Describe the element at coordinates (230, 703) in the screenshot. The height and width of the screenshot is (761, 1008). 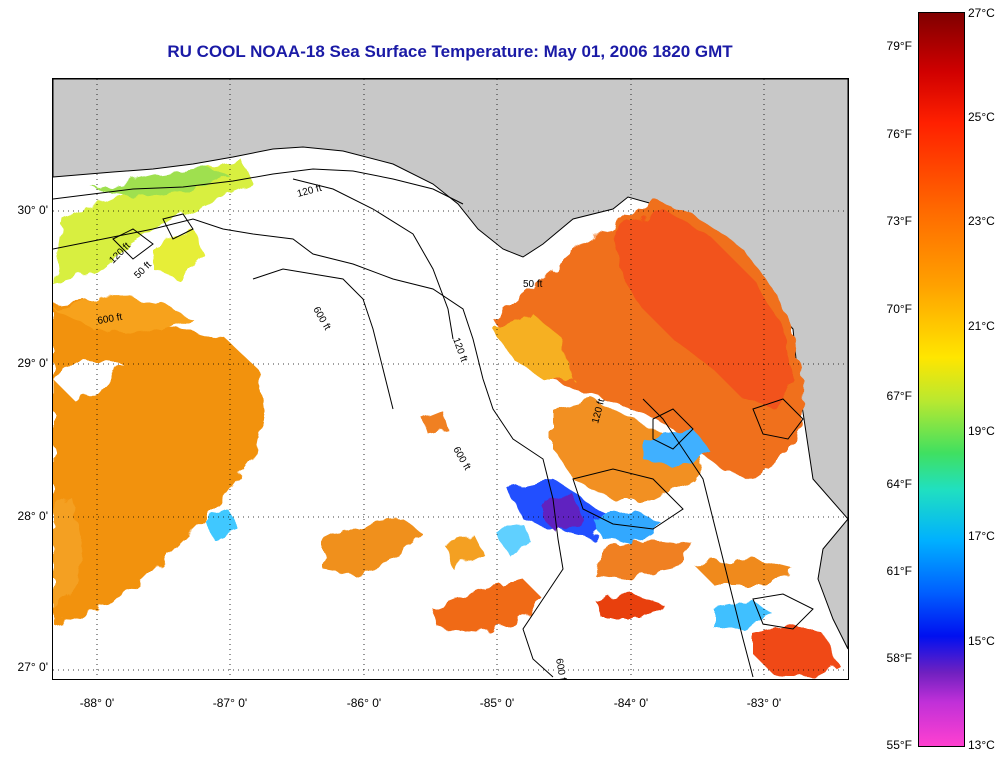
I see `lon-label-87: -87° 0'` at that location.